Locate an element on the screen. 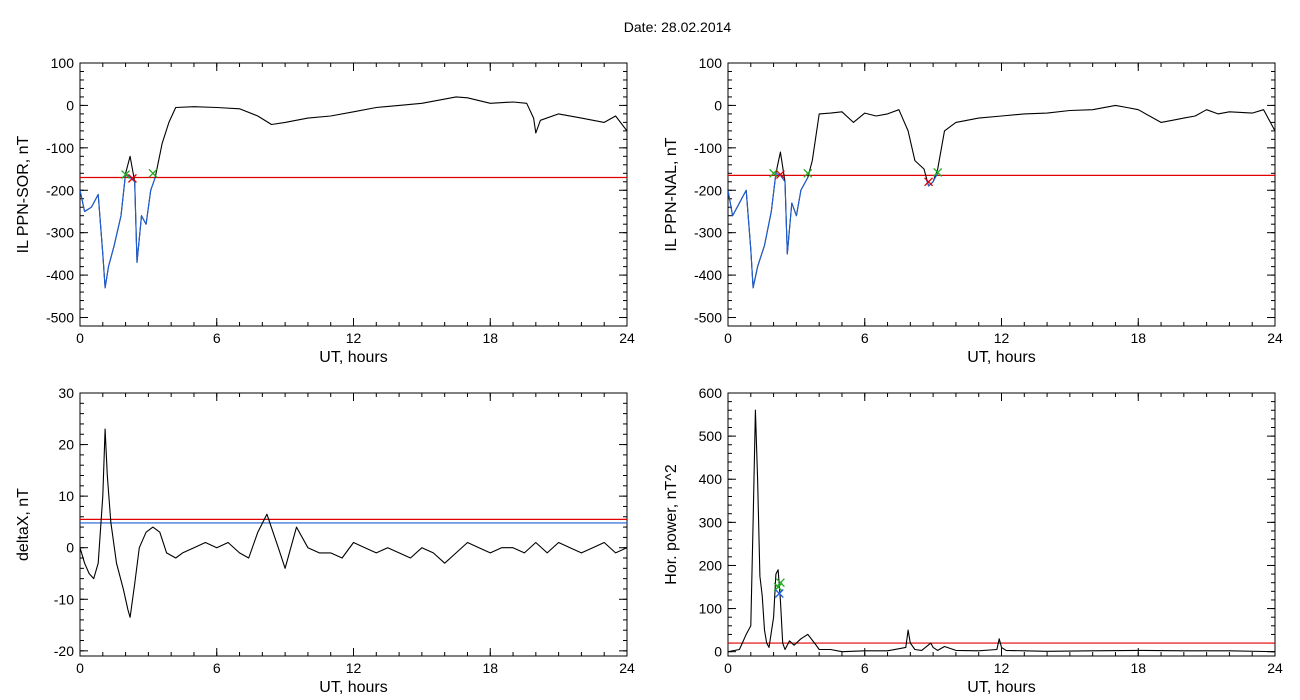  y-tick-label: 30 is located at coordinates (66, 393).